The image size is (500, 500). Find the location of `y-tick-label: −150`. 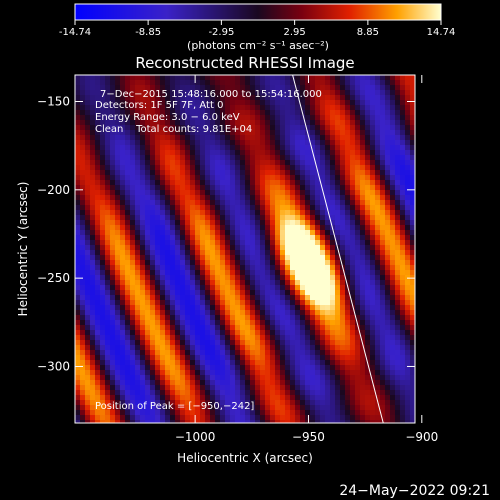

y-tick-label: −150 is located at coordinates (53, 101).